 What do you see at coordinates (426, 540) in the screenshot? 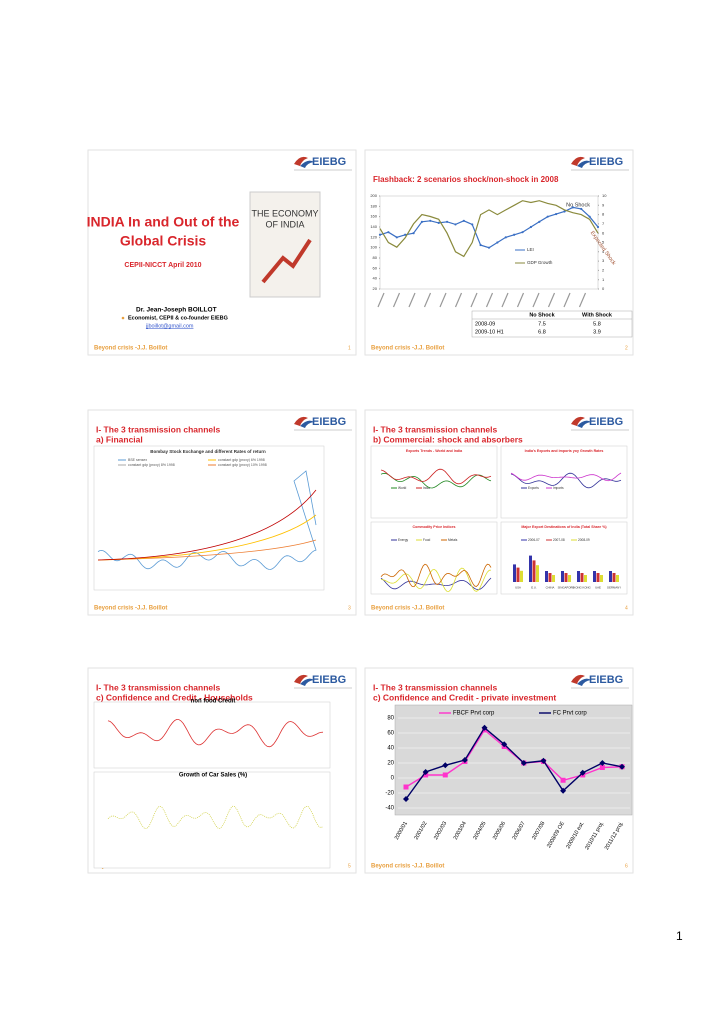
I see `legend-label: Food` at bounding box center [426, 540].